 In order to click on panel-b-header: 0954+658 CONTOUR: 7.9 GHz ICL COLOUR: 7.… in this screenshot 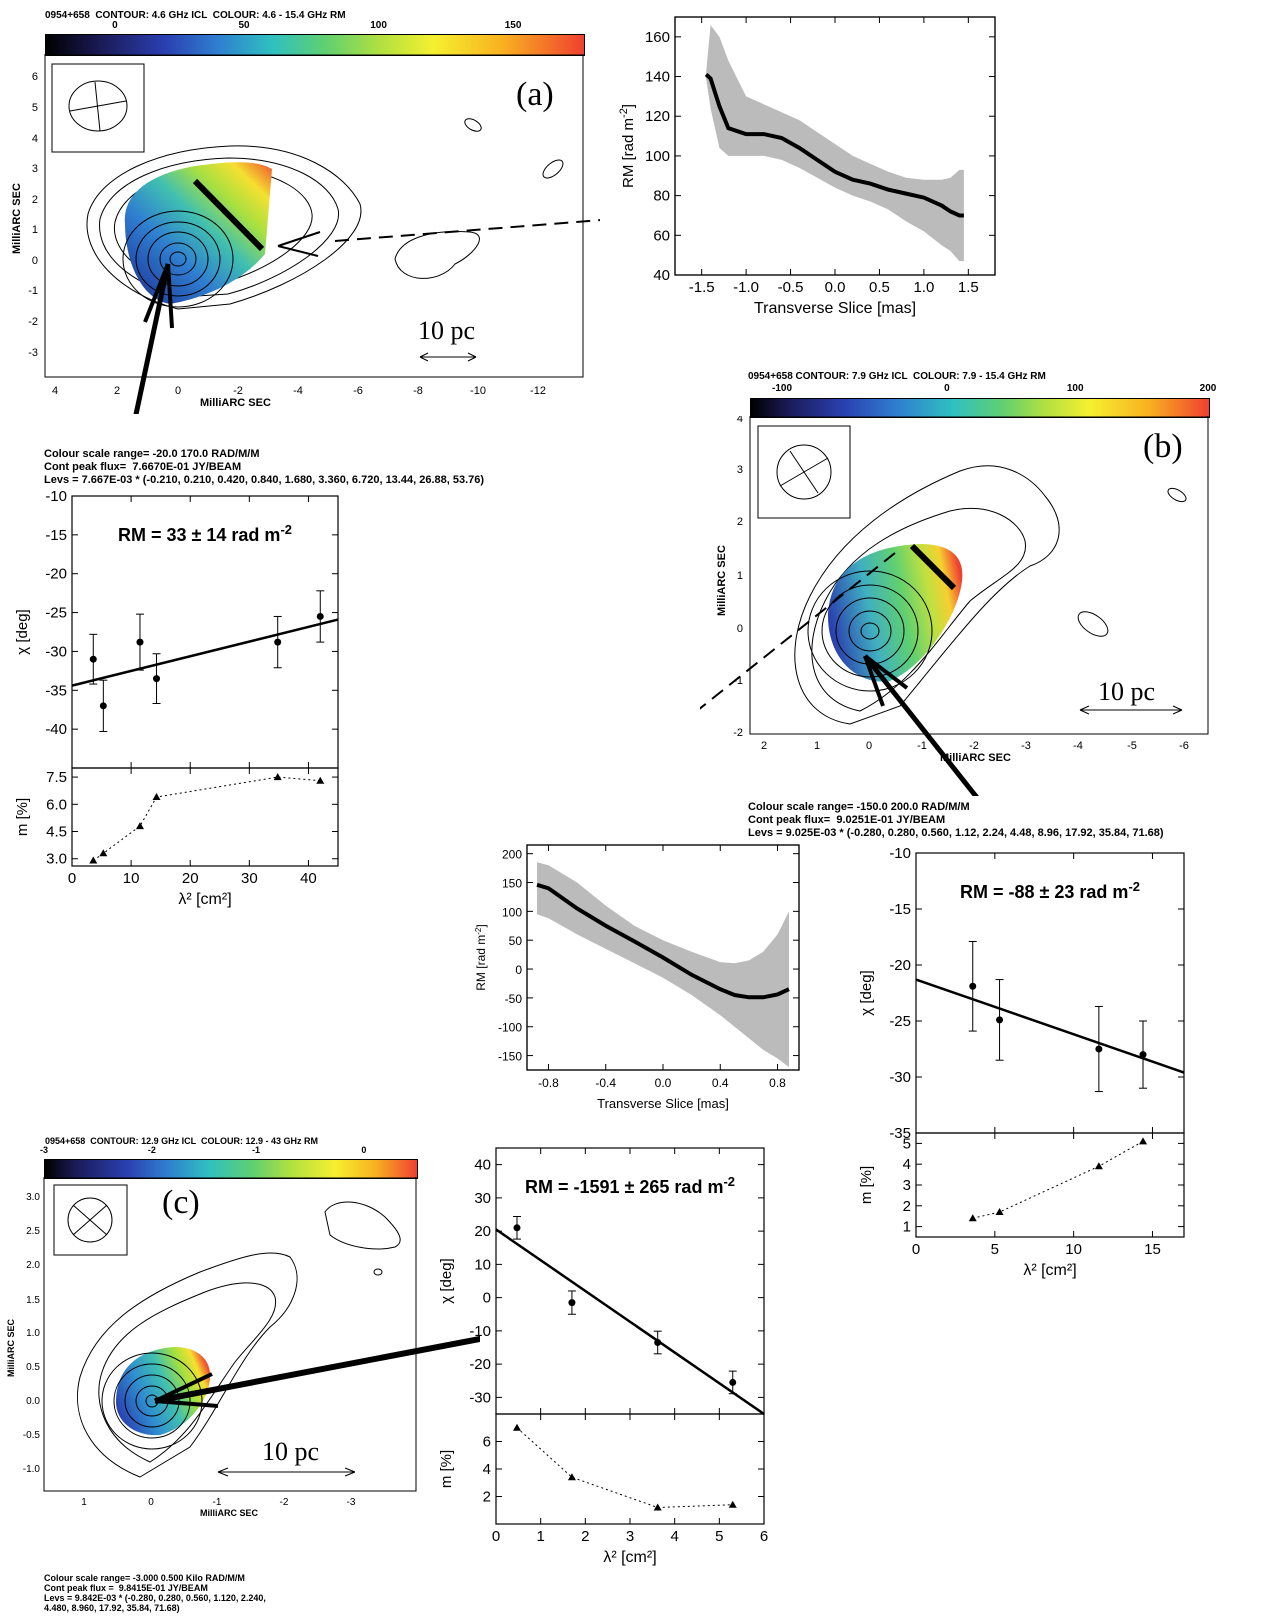, I will do `click(897, 376)`.